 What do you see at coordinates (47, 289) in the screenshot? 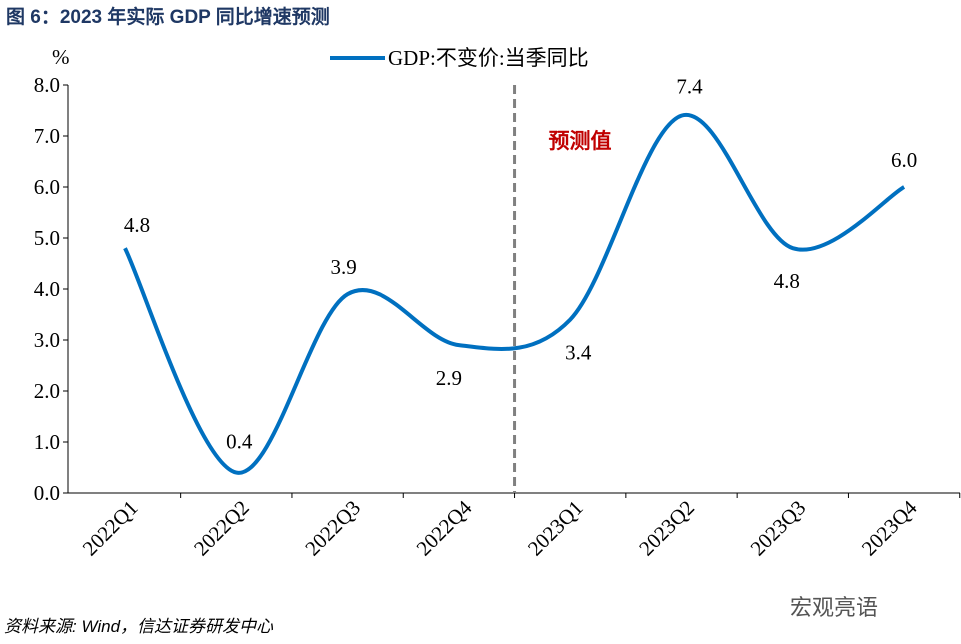
I see `y-tick-label: 4.0` at bounding box center [47, 289].